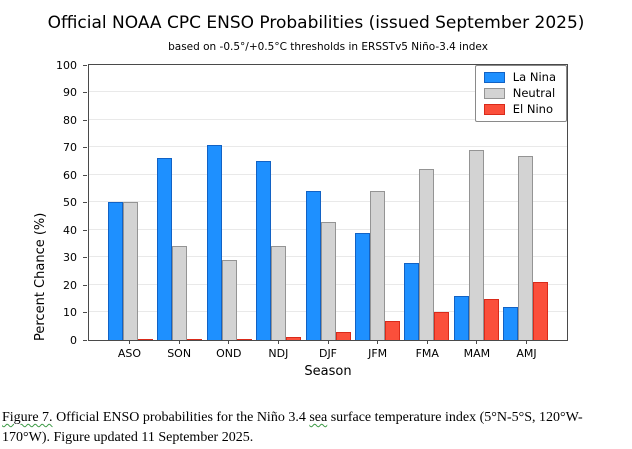 Image resolution: width=632 pixels, height=449 pixels. What do you see at coordinates (179, 350) in the screenshot?
I see `x-tick: SON` at bounding box center [179, 350].